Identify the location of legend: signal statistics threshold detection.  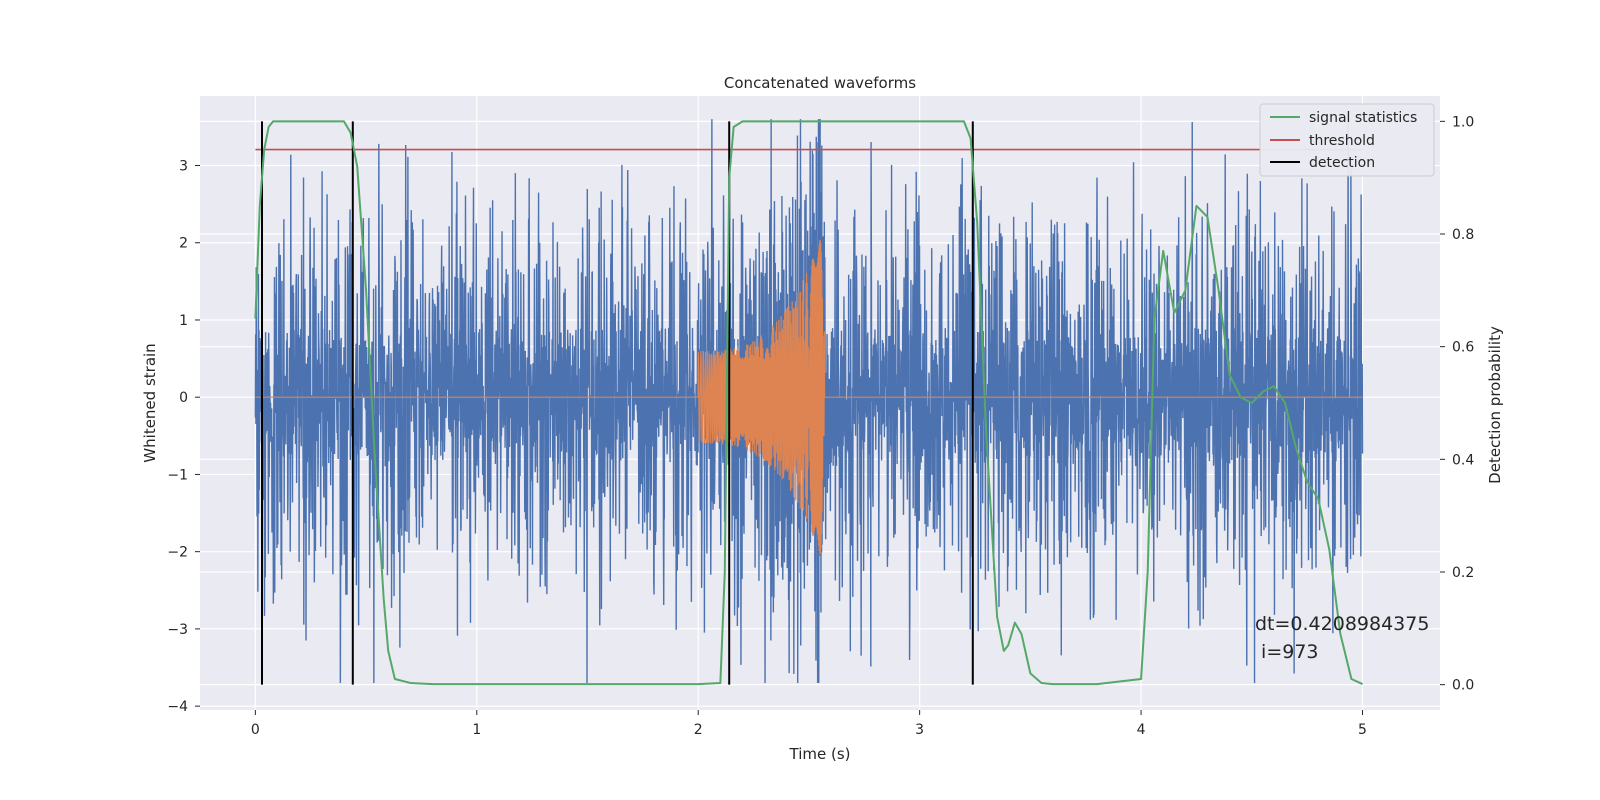
(1347, 140).